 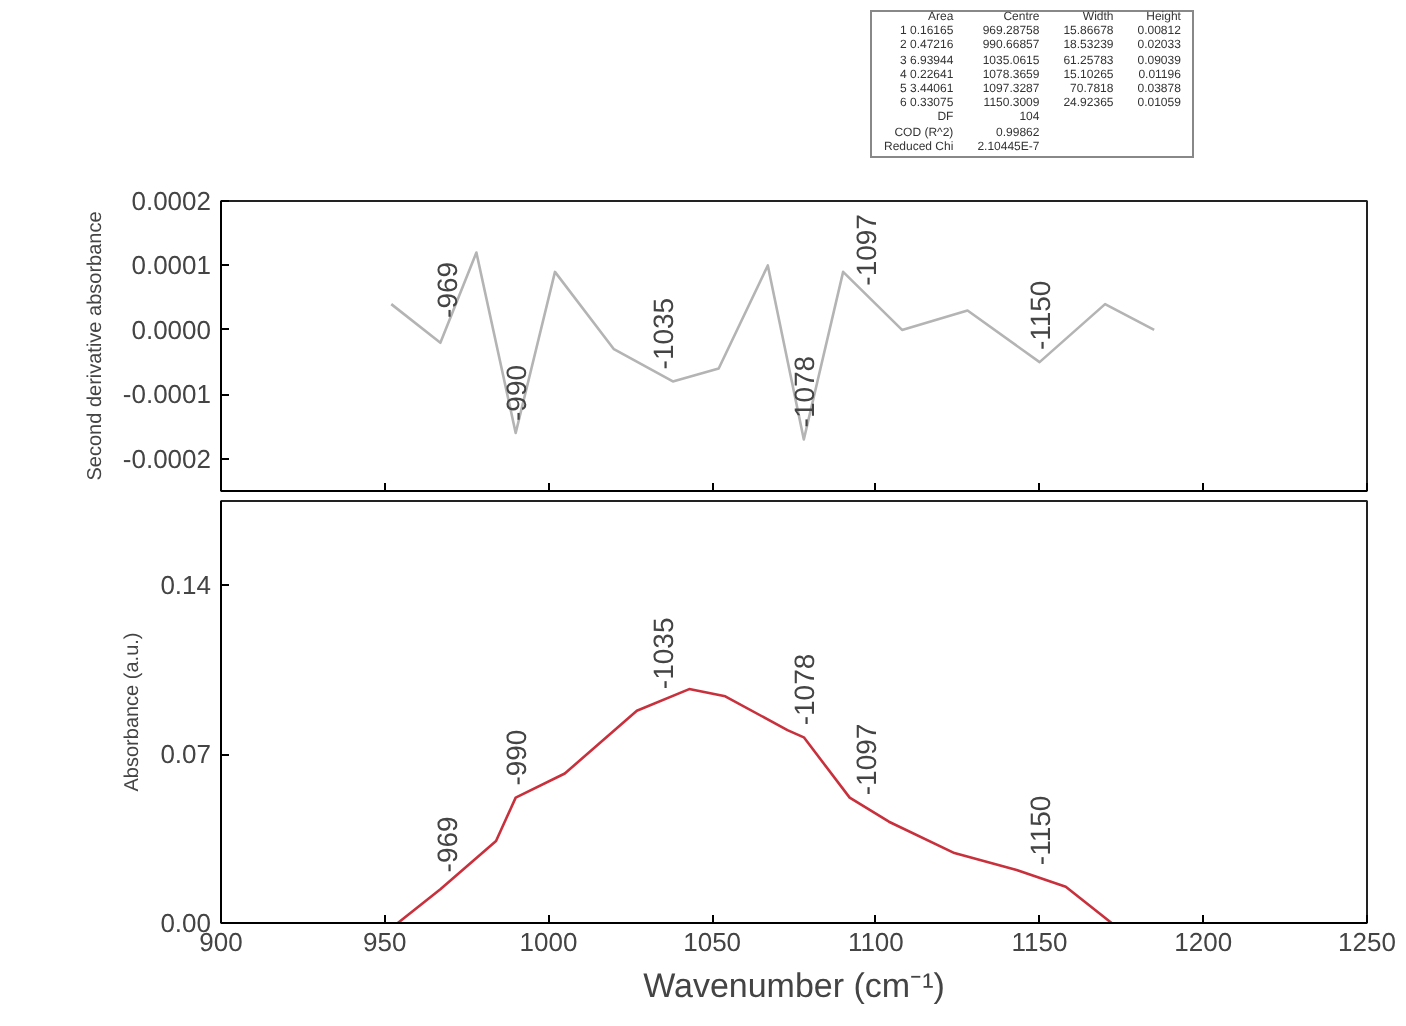 What do you see at coordinates (1203, 942) in the screenshot?
I see `x-tick-label: 1200` at bounding box center [1203, 942].